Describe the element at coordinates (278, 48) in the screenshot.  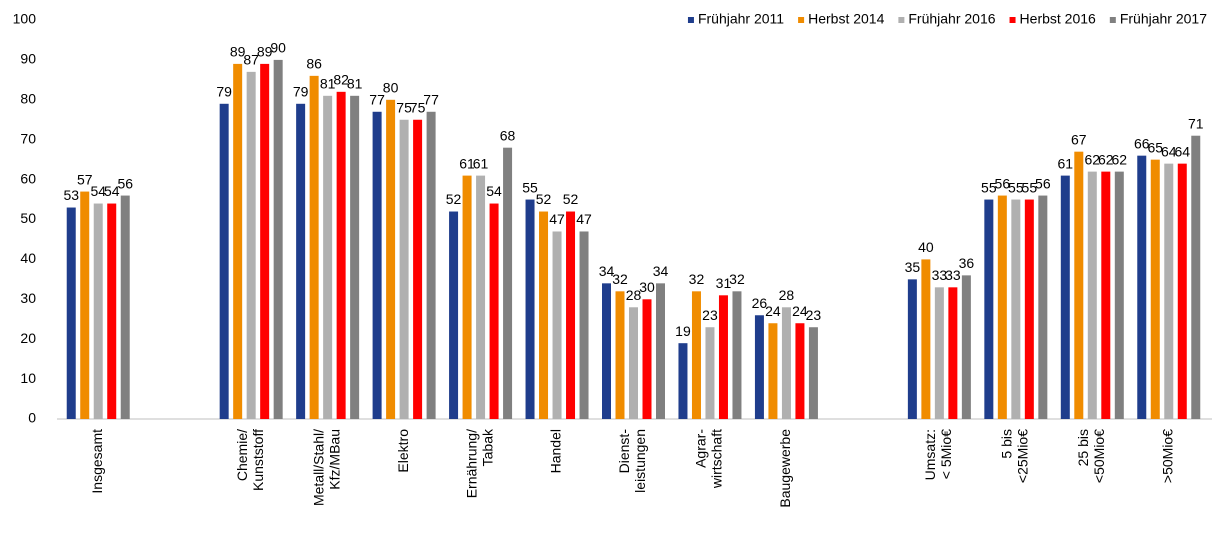
I see `data-label: 90` at that location.